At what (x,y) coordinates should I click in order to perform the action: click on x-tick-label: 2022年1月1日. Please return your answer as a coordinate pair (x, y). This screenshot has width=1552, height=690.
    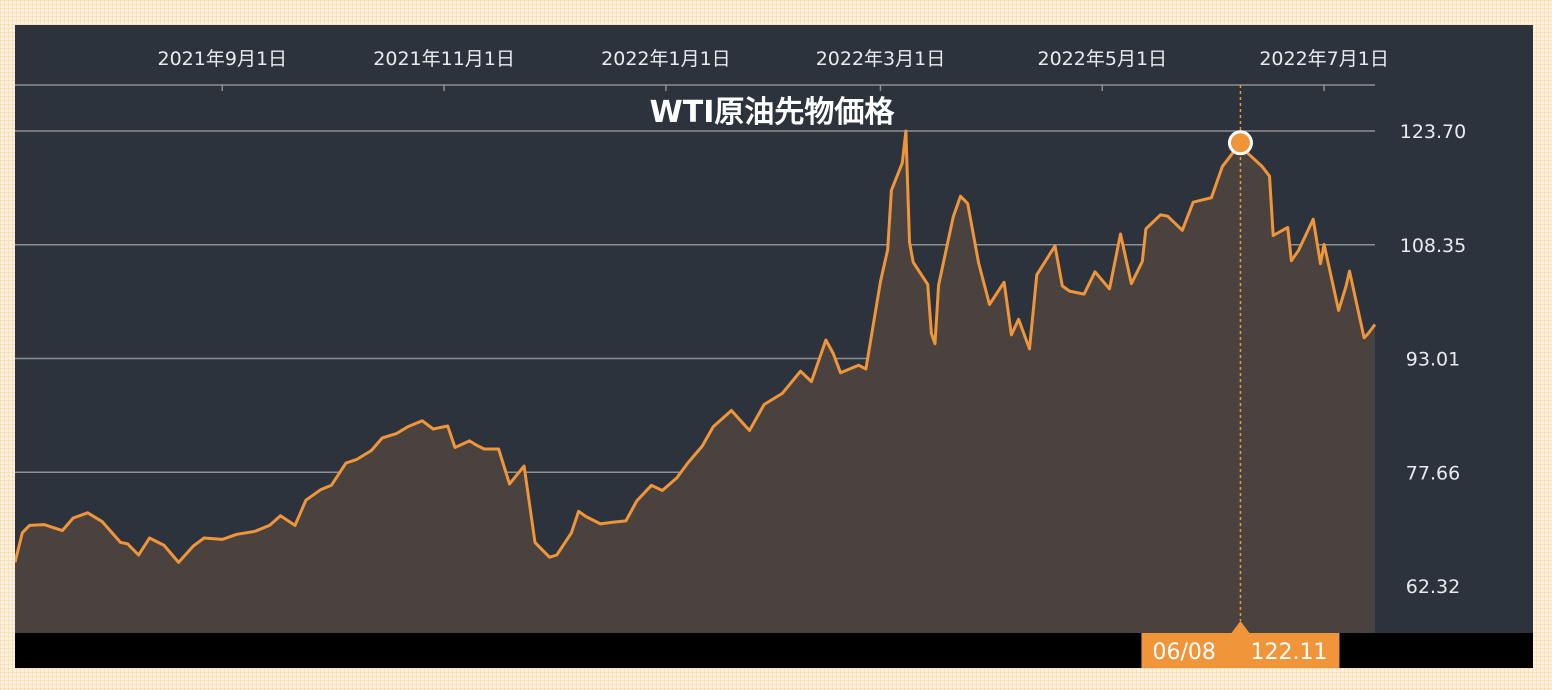
    Looking at the image, I should click on (666, 59).